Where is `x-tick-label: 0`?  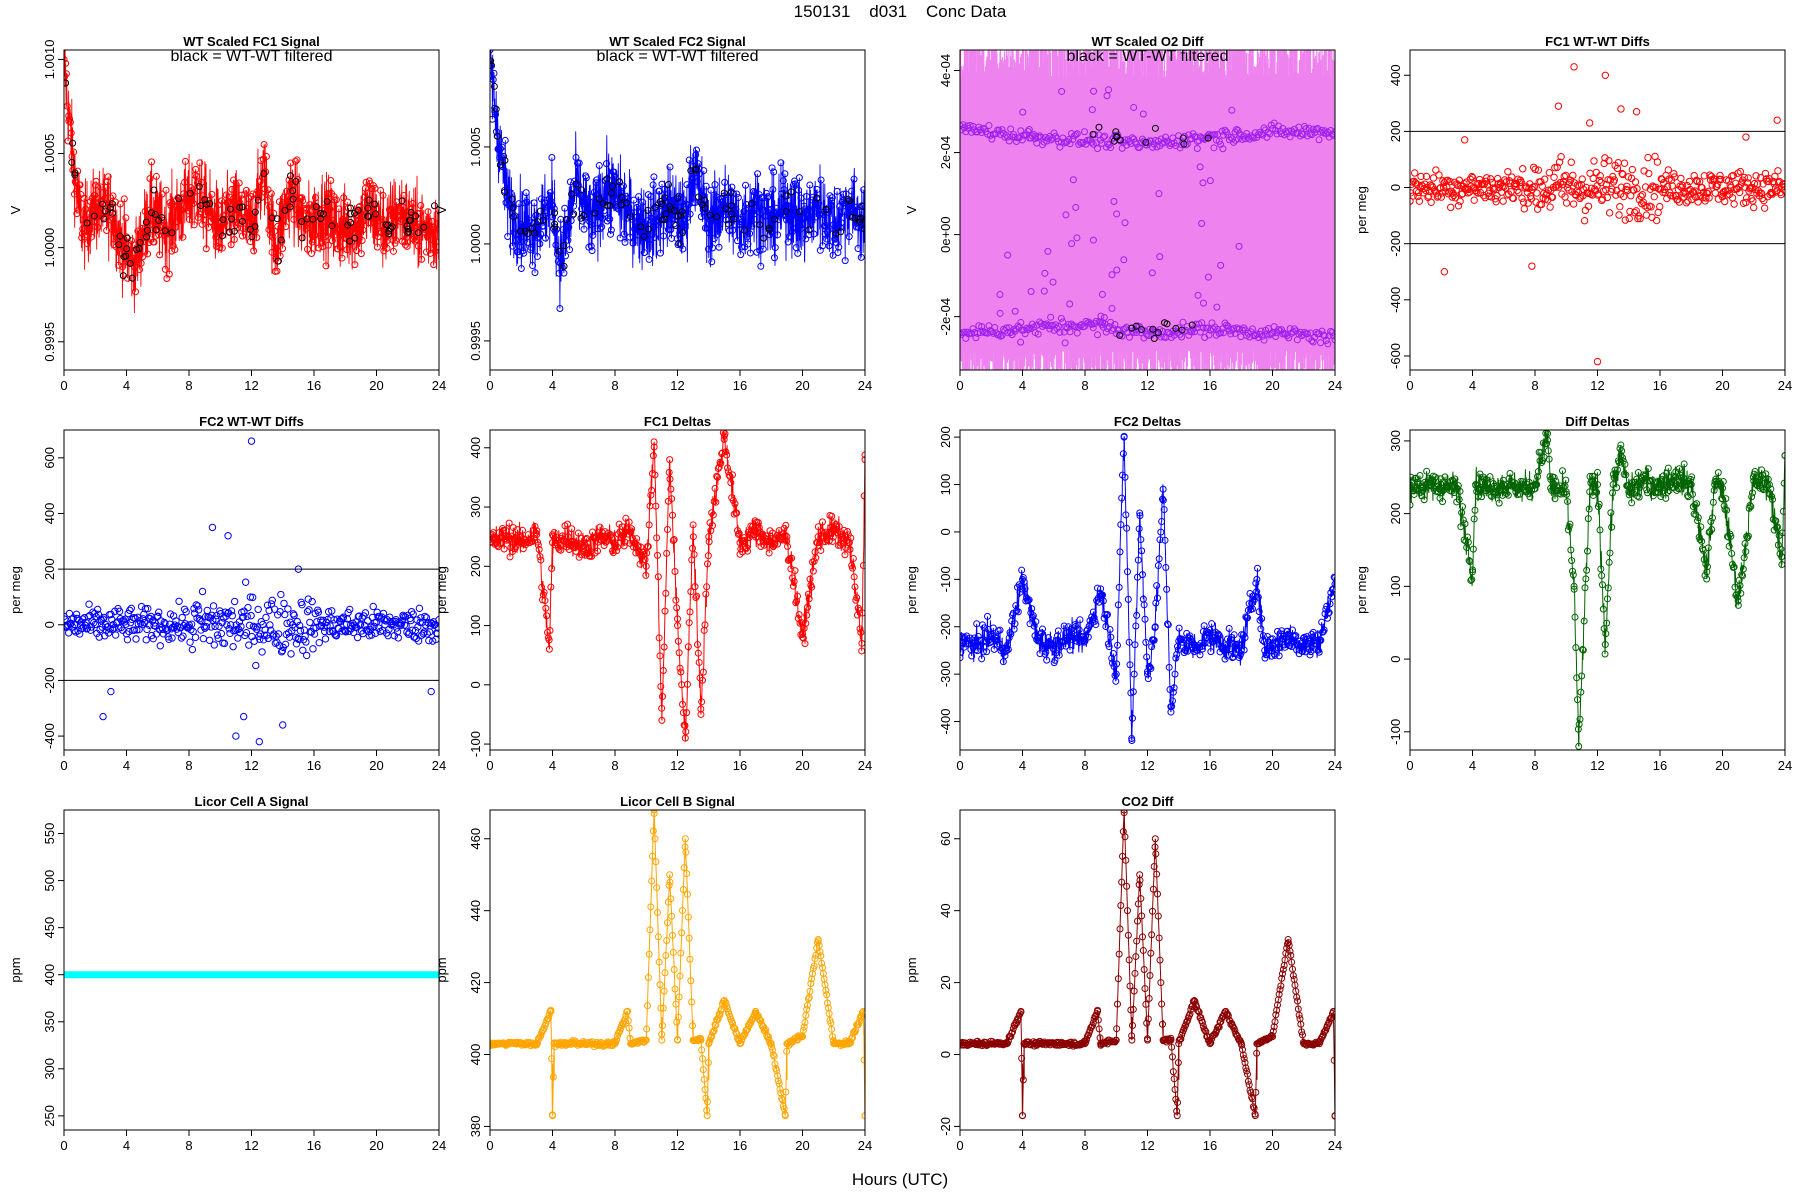 x-tick-label: 0 is located at coordinates (63, 1145).